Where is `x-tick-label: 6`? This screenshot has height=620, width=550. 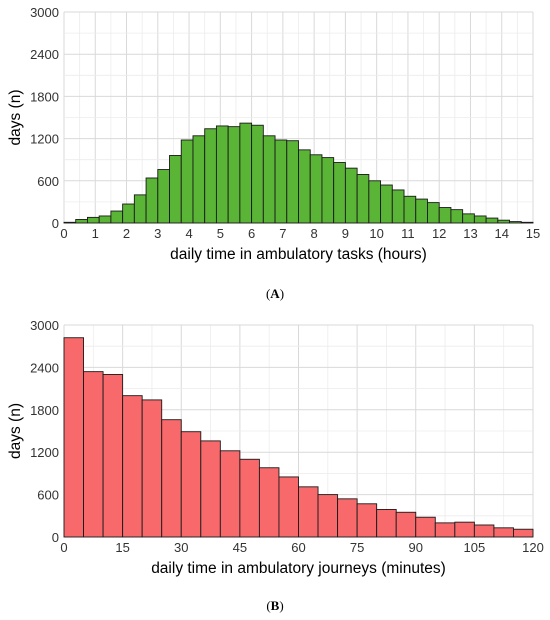
x-tick-label: 6 is located at coordinates (251, 233).